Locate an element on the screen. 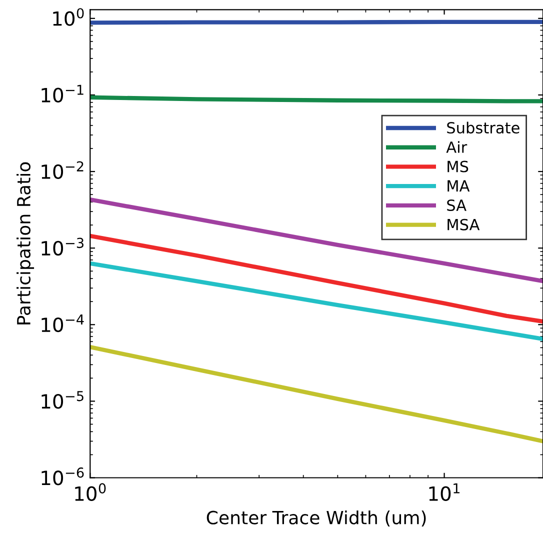 This screenshot has width=543, height=538. legend-label: MA is located at coordinates (459, 186).